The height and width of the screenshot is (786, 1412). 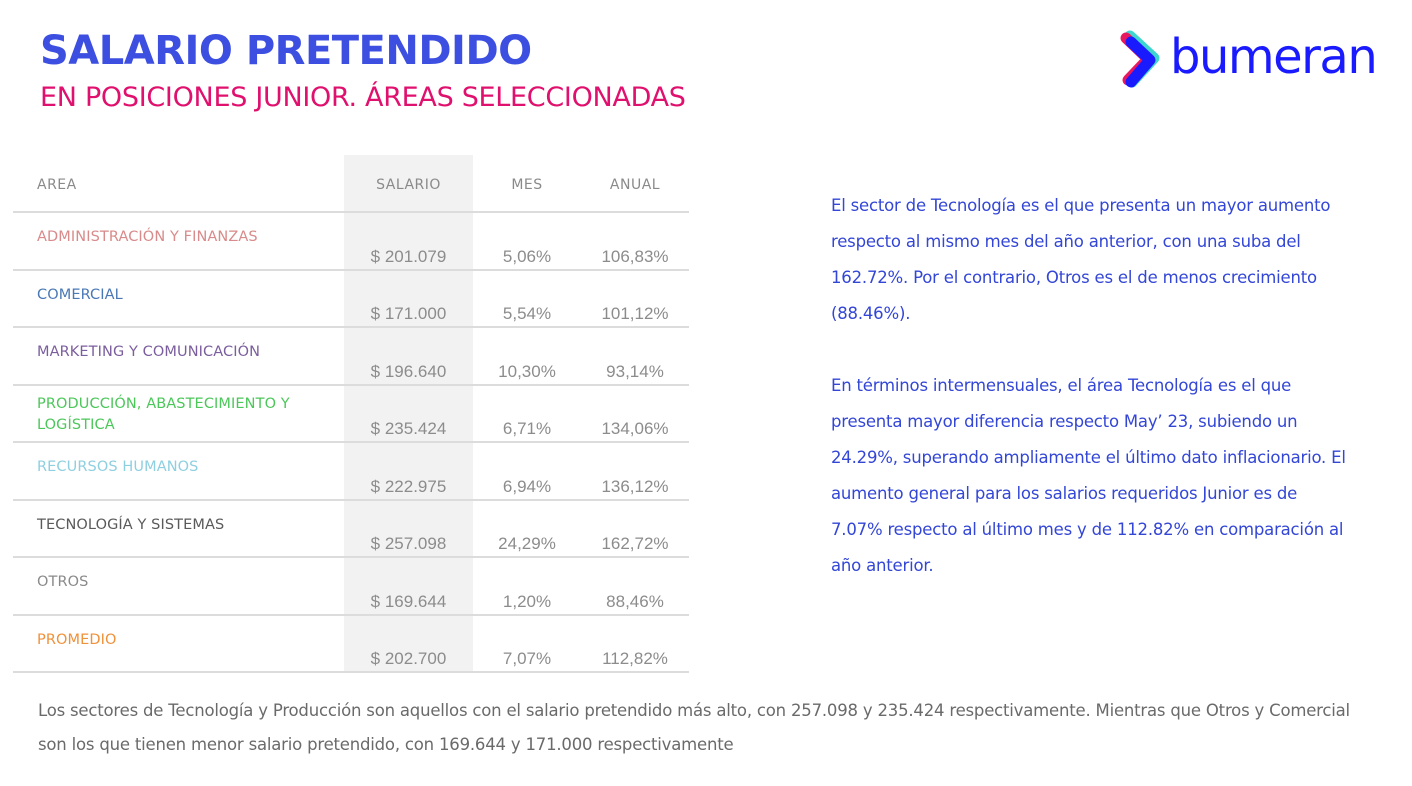 I want to click on column-header-mes: MES, so click(x=527, y=185).